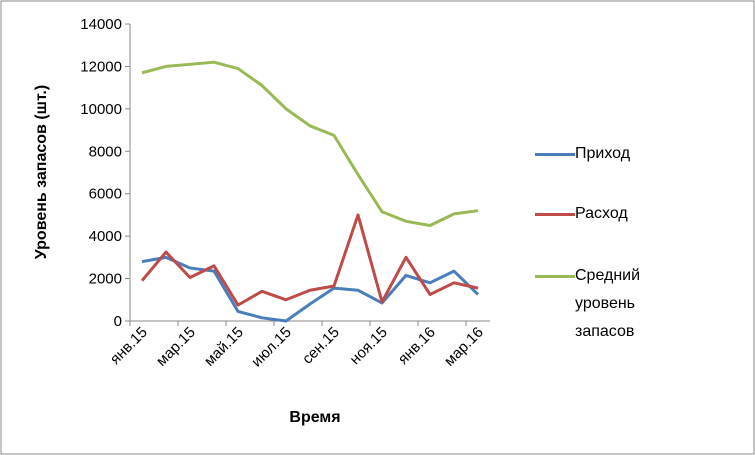  I want to click on series-line, so click(309, 260).